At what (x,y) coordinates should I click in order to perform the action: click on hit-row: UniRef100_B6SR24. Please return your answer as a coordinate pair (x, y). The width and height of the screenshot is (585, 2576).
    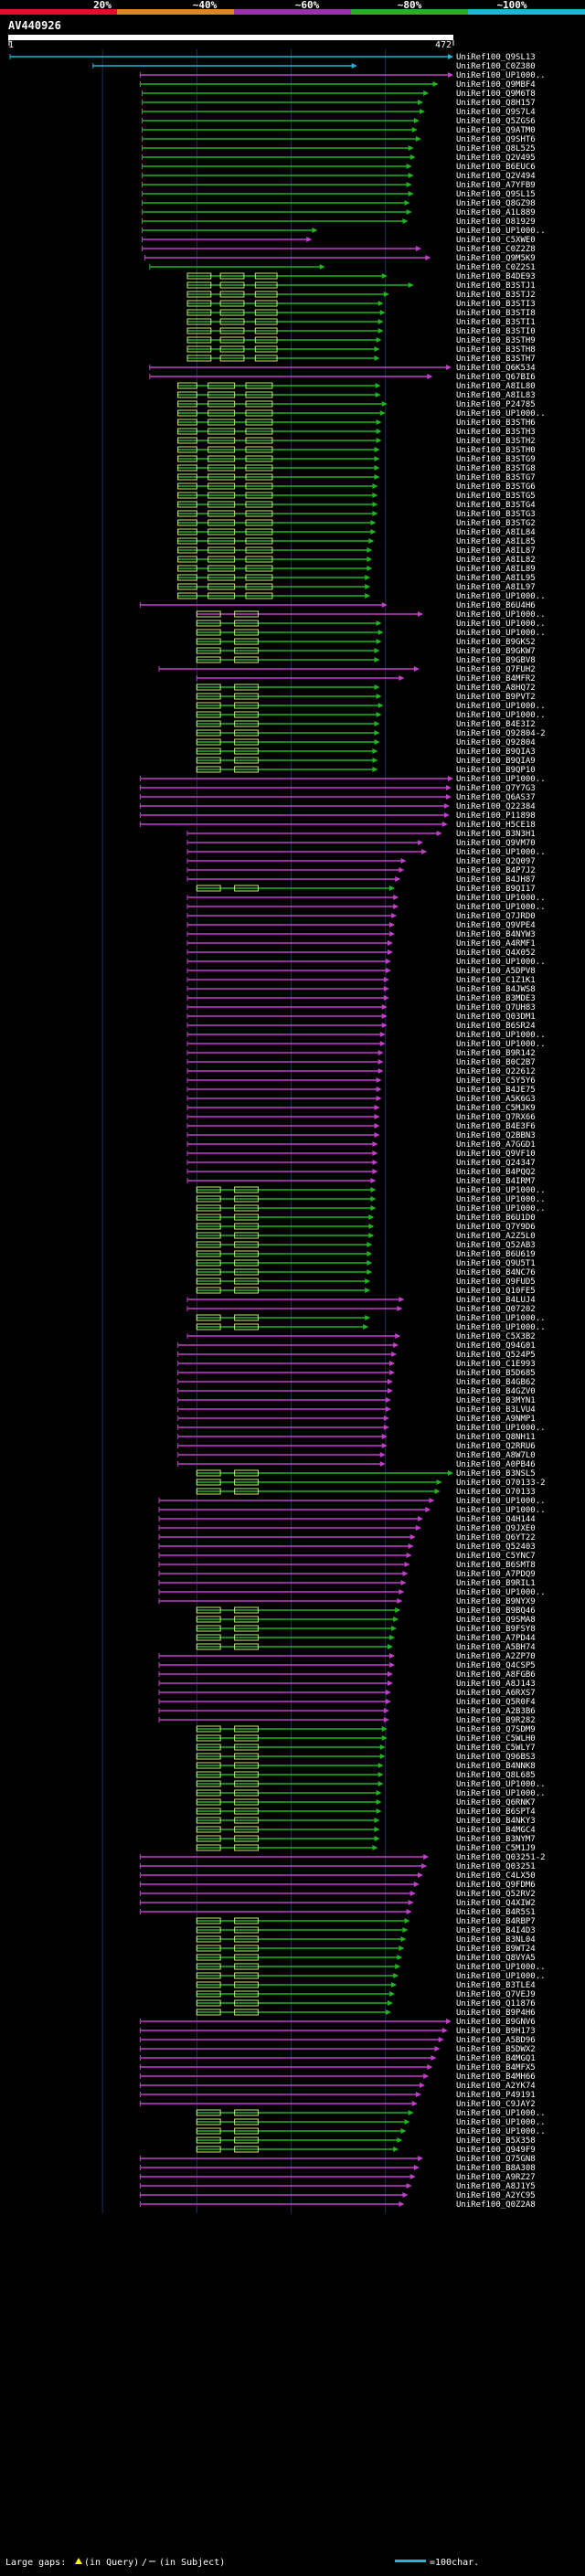
    Looking at the image, I should click on (361, 1026).